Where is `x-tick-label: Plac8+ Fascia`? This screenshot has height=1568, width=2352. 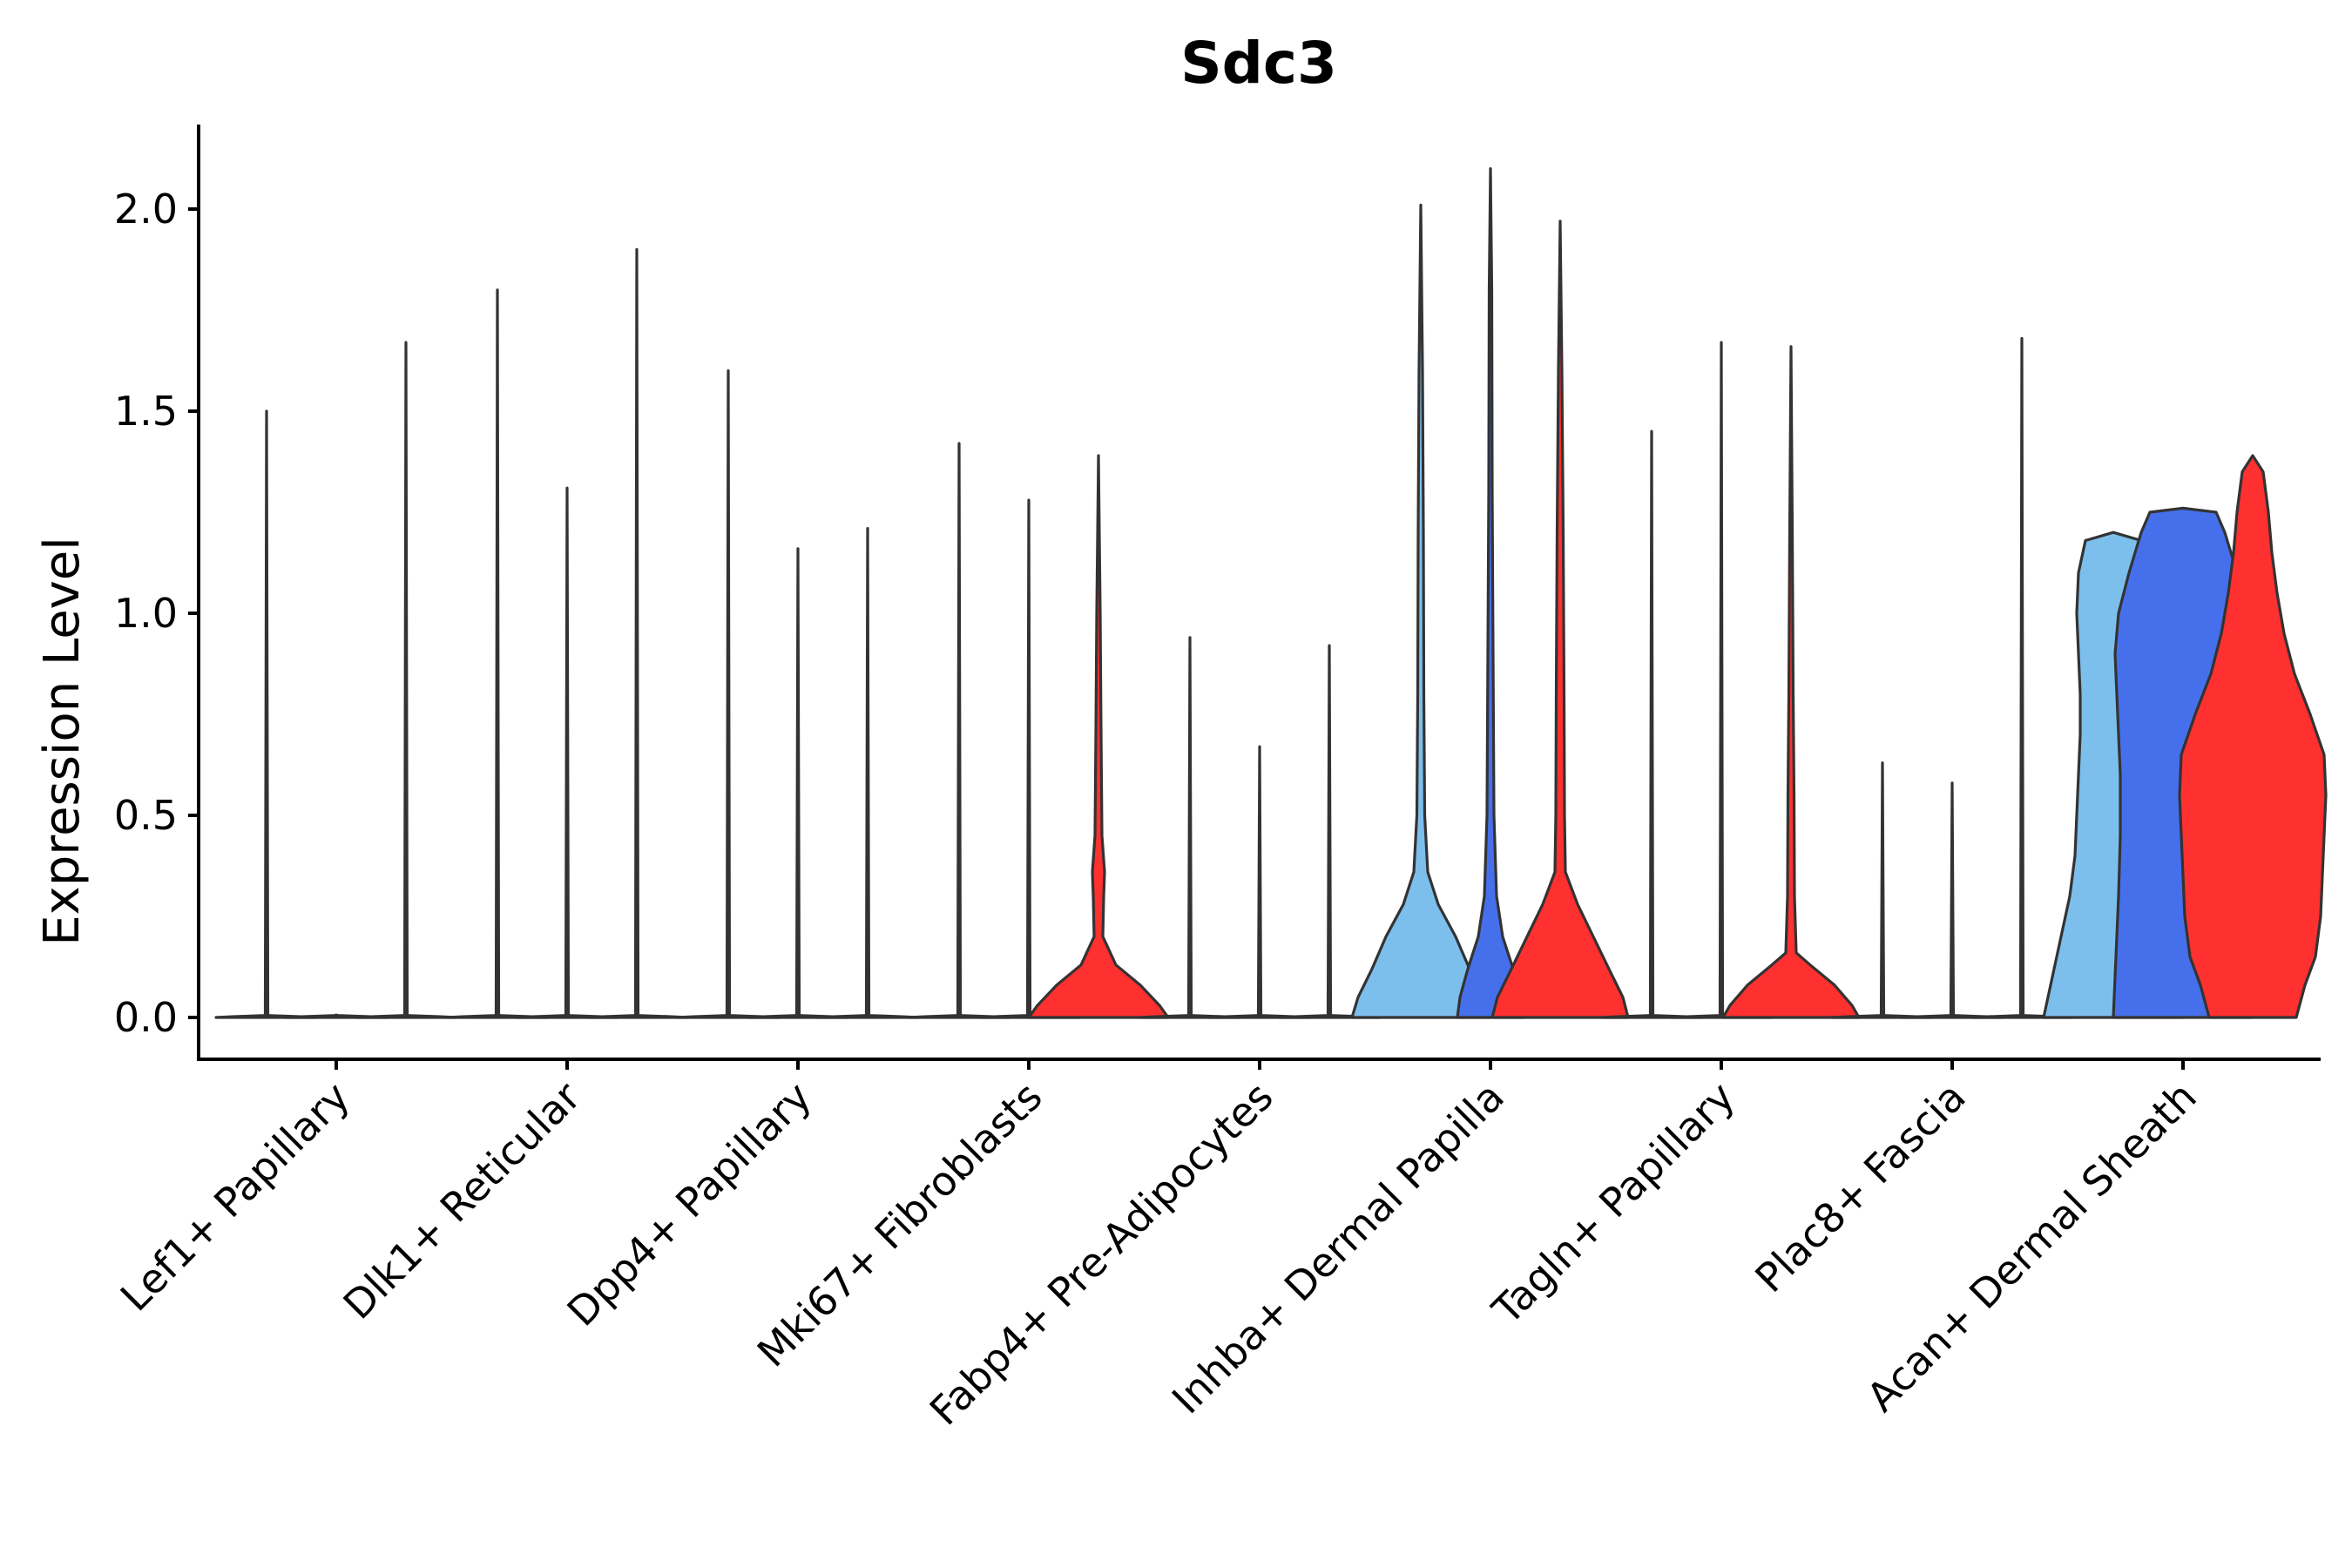
x-tick-label: Plac8+ Fascia is located at coordinates (1860, 1187).